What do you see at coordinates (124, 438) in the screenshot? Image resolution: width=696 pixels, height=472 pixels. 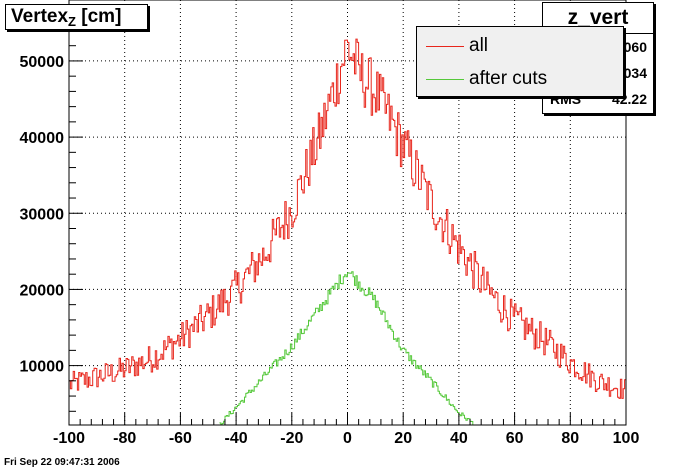 I see `x-tick-label: -80` at bounding box center [124, 438].